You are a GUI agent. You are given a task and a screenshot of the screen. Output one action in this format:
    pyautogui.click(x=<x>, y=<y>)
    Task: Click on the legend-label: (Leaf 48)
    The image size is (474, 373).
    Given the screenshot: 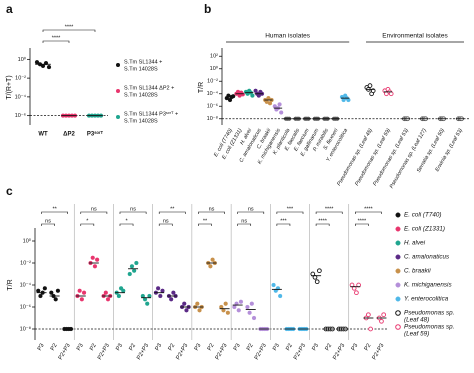 What is the action you would take?
    pyautogui.click(x=416, y=320)
    